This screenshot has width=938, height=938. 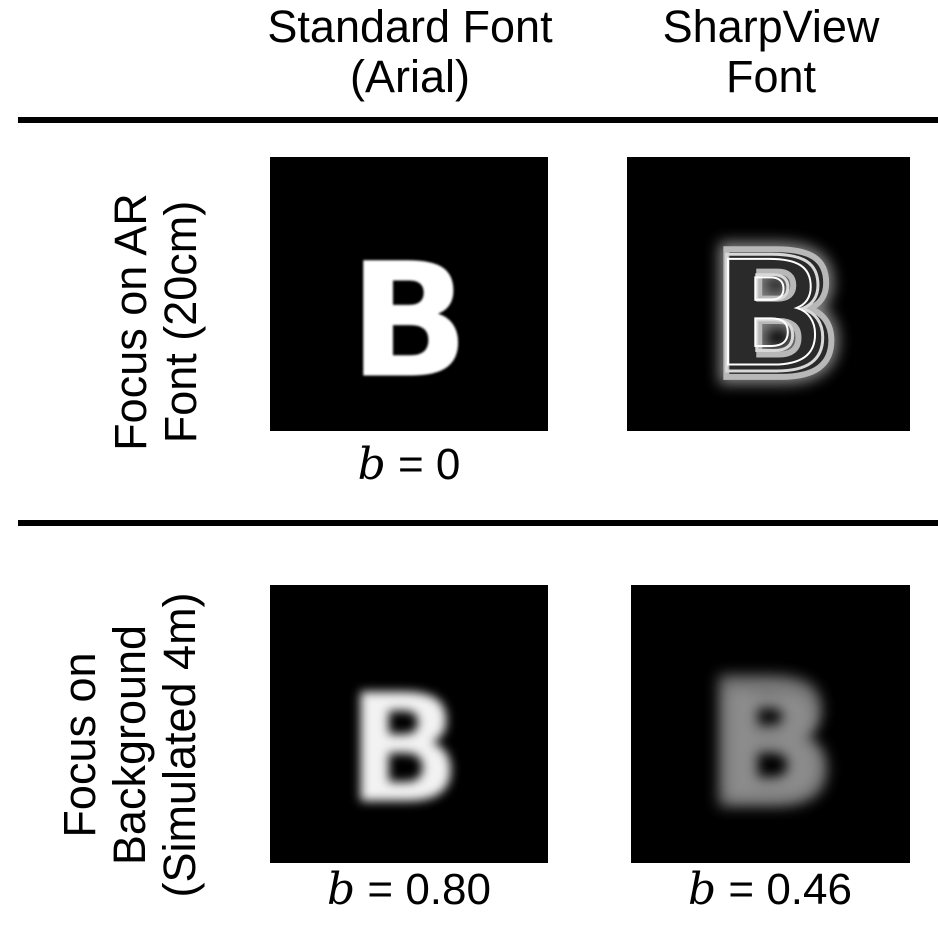 I want to click on glyph-b-ring-middle: B, so click(x=773, y=315).